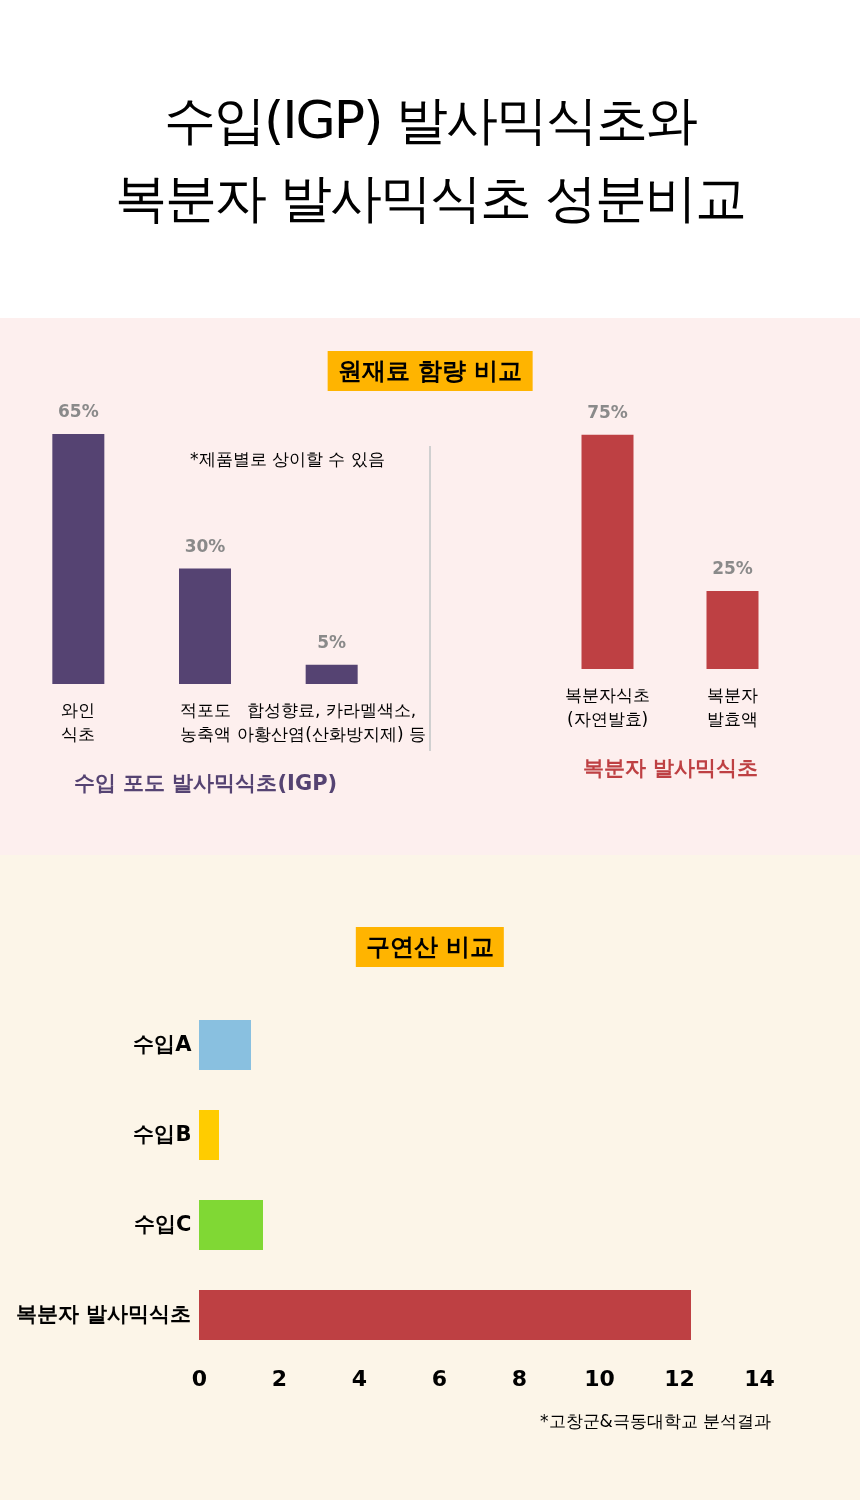 The height and width of the screenshot is (1500, 860). I want to click on data-label: 5%, so click(332, 641).